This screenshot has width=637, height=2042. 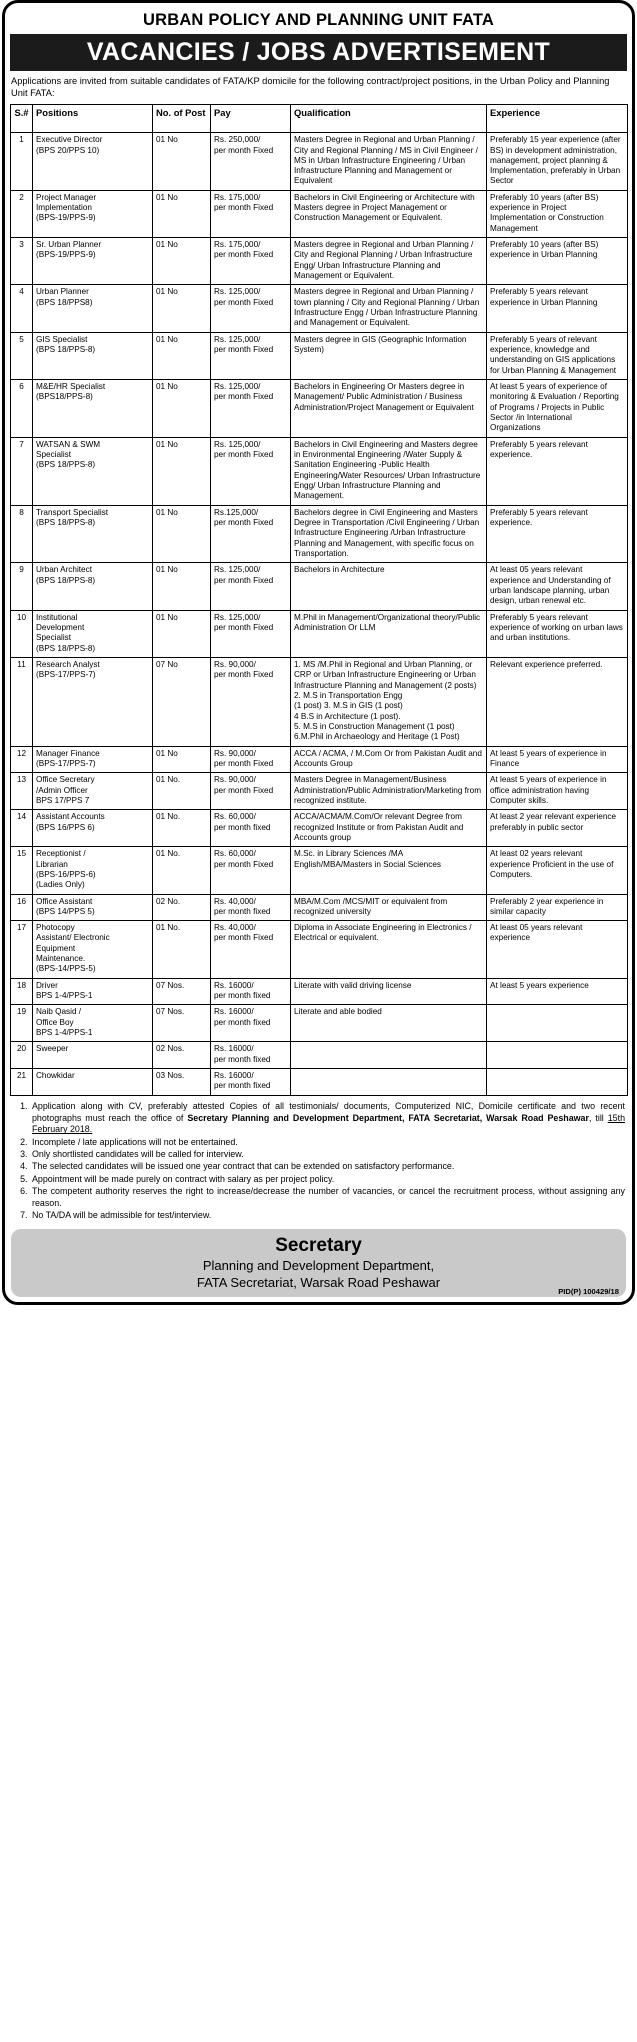 I want to click on row-cell-sn: 17, so click(x=21, y=949).